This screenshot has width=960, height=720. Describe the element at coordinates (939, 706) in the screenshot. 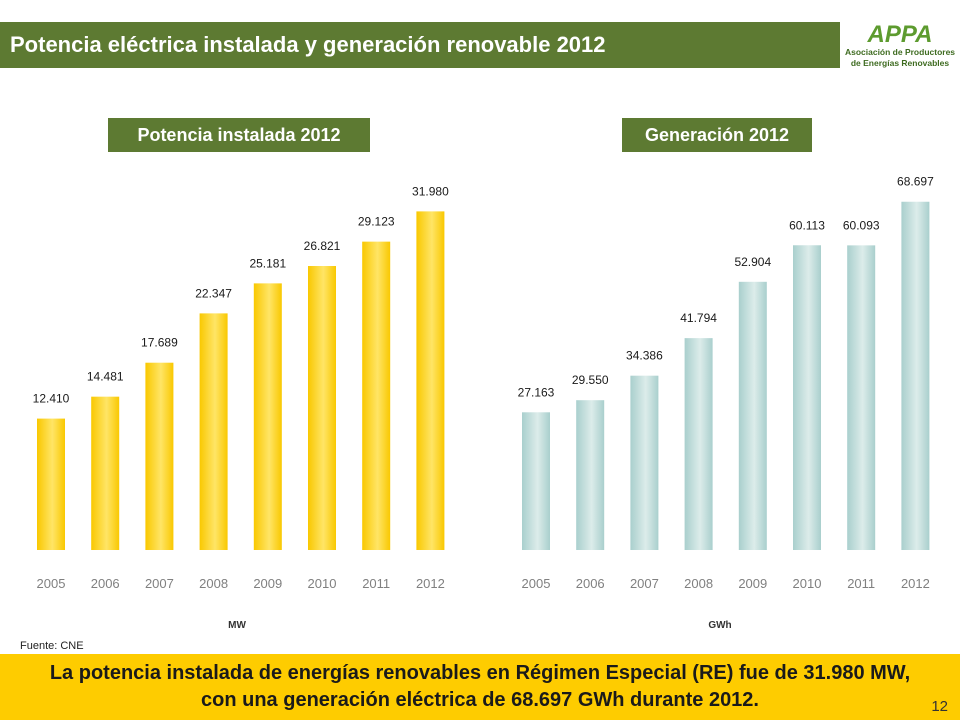

I see `page-number: 12` at that location.